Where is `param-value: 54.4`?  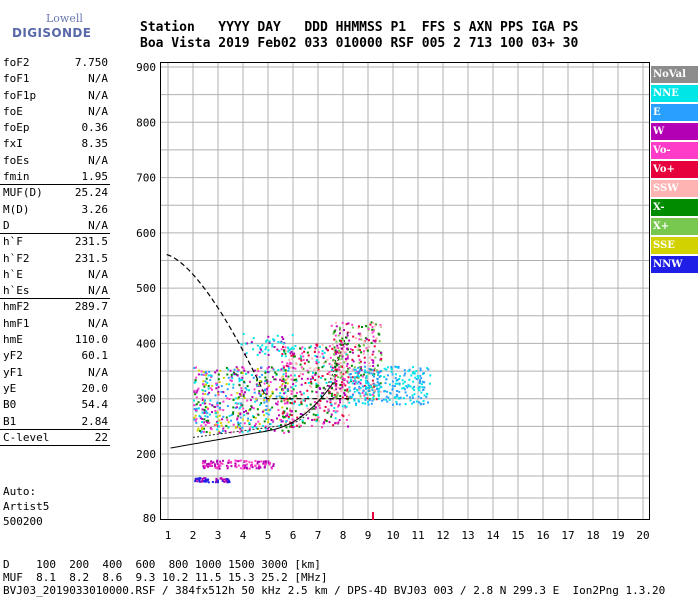 param-value: 54.4 is located at coordinates (95, 405).